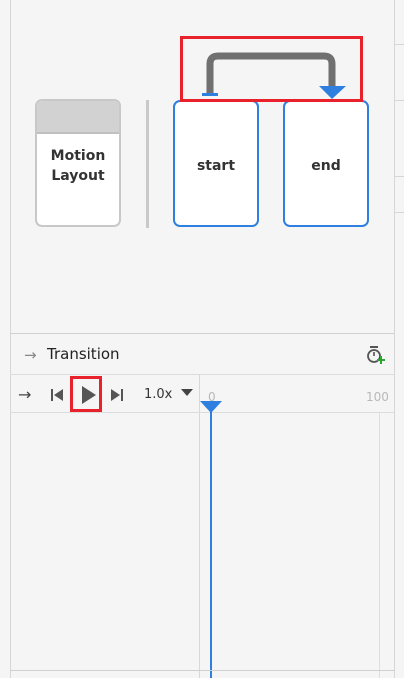  I want to click on connector-start-mark, so click(210, 94).